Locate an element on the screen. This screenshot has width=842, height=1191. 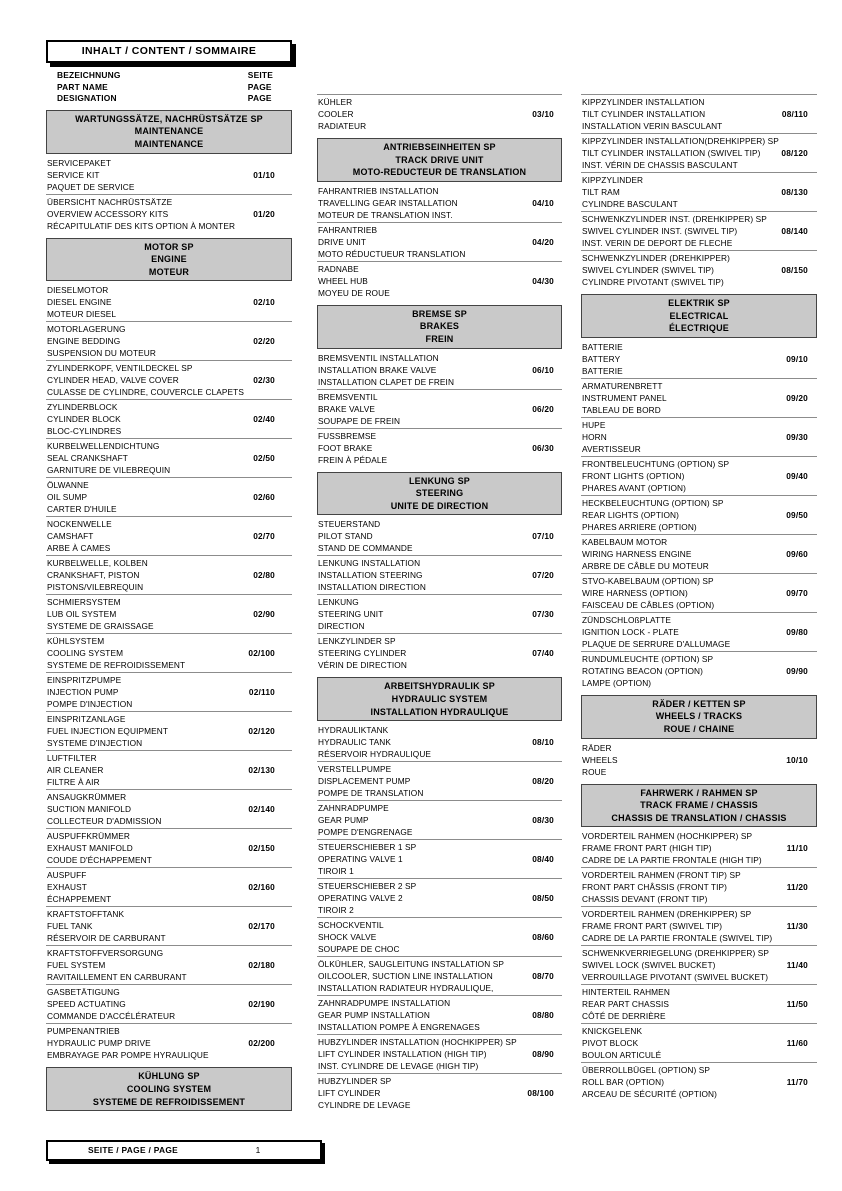
entry-name-de: ÜBERSICHT NACHRÜSTSÄTZE is located at coordinates (110, 201).